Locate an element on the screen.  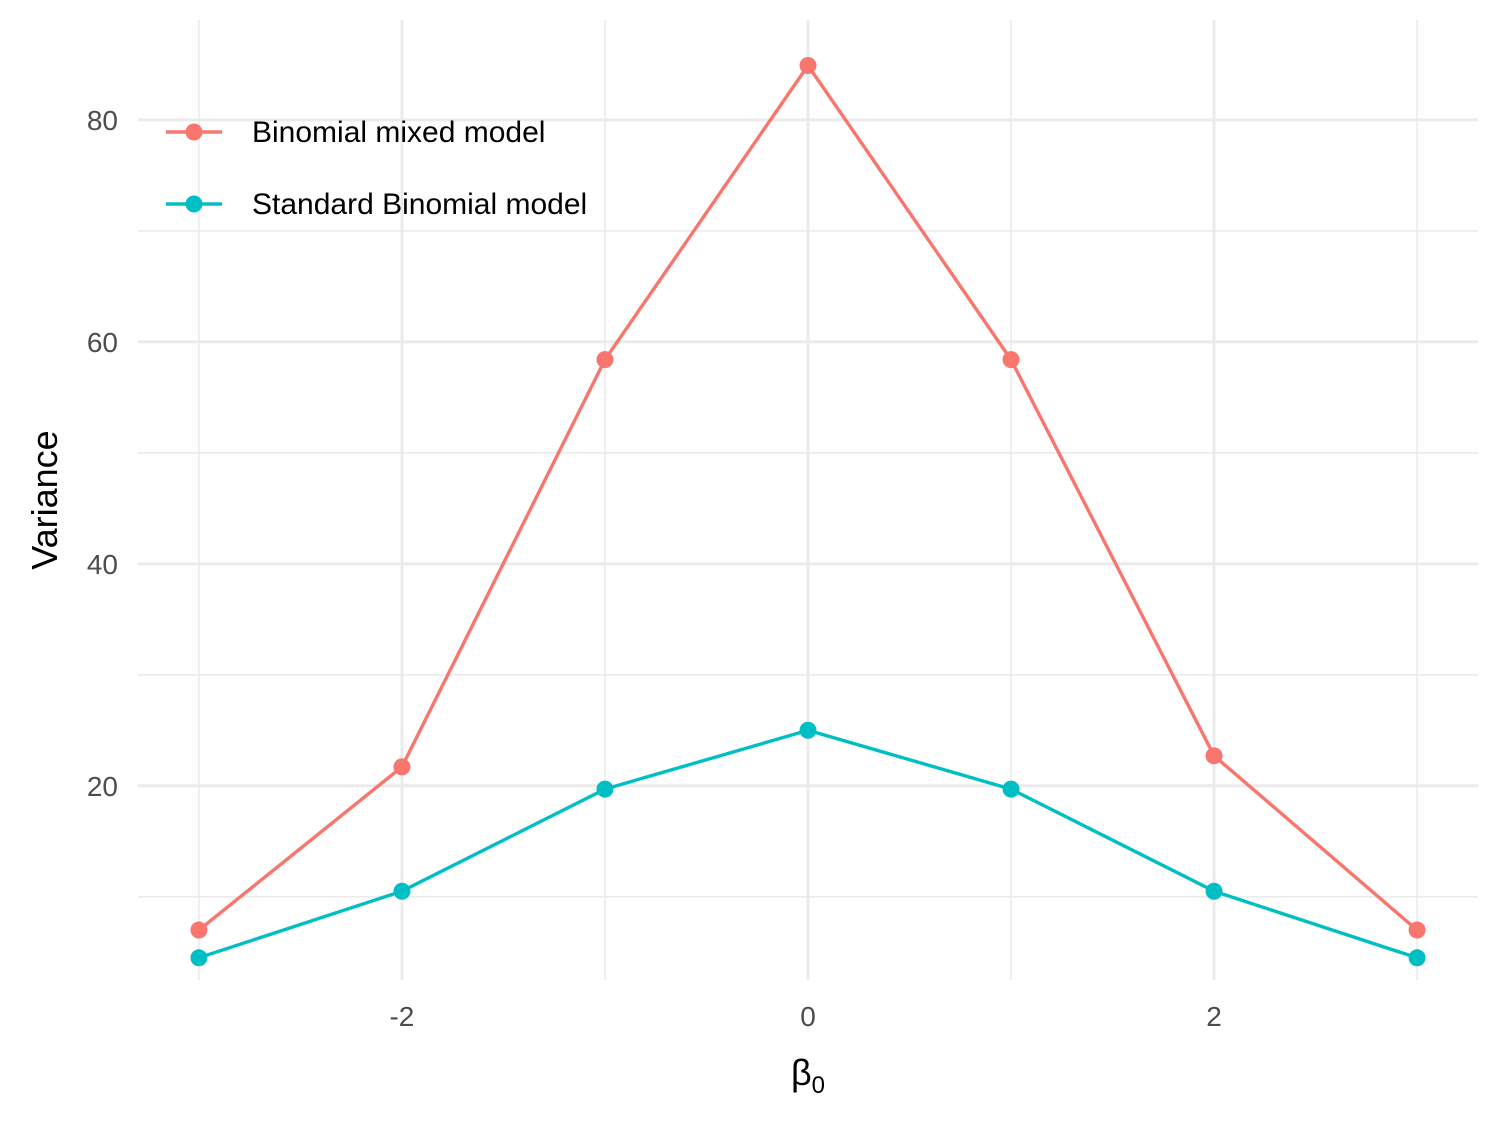
x-axis-title: β0 is located at coordinates (808, 1075).